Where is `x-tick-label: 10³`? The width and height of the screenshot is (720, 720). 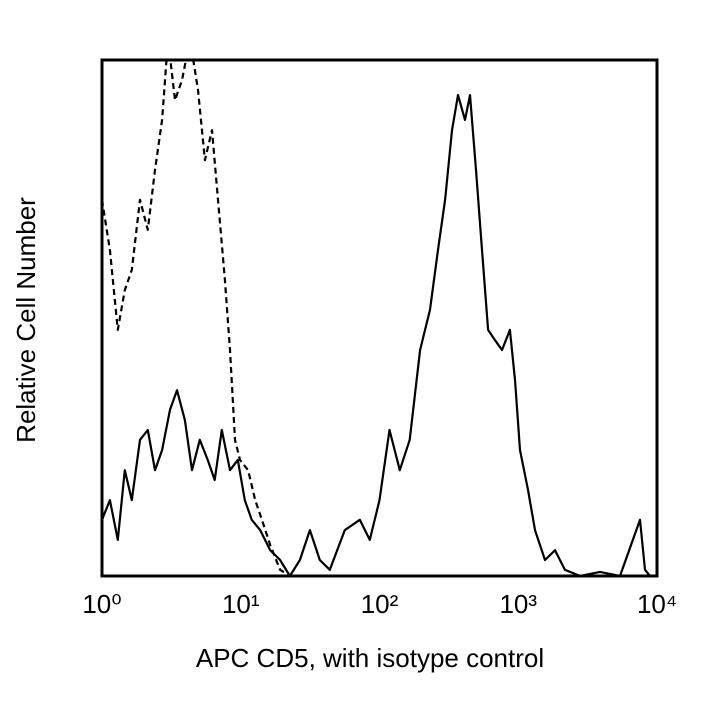 x-tick-label: 10³ is located at coordinates (518, 604).